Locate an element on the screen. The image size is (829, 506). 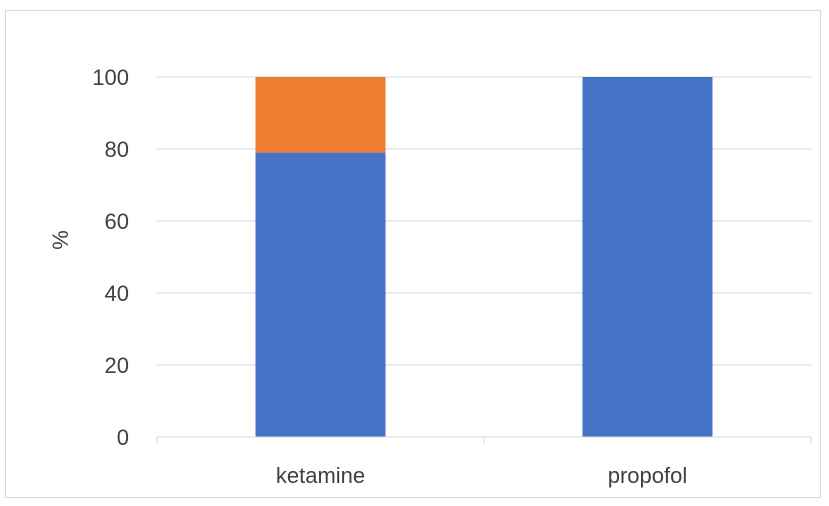
x-axis is located at coordinates (484, 440).